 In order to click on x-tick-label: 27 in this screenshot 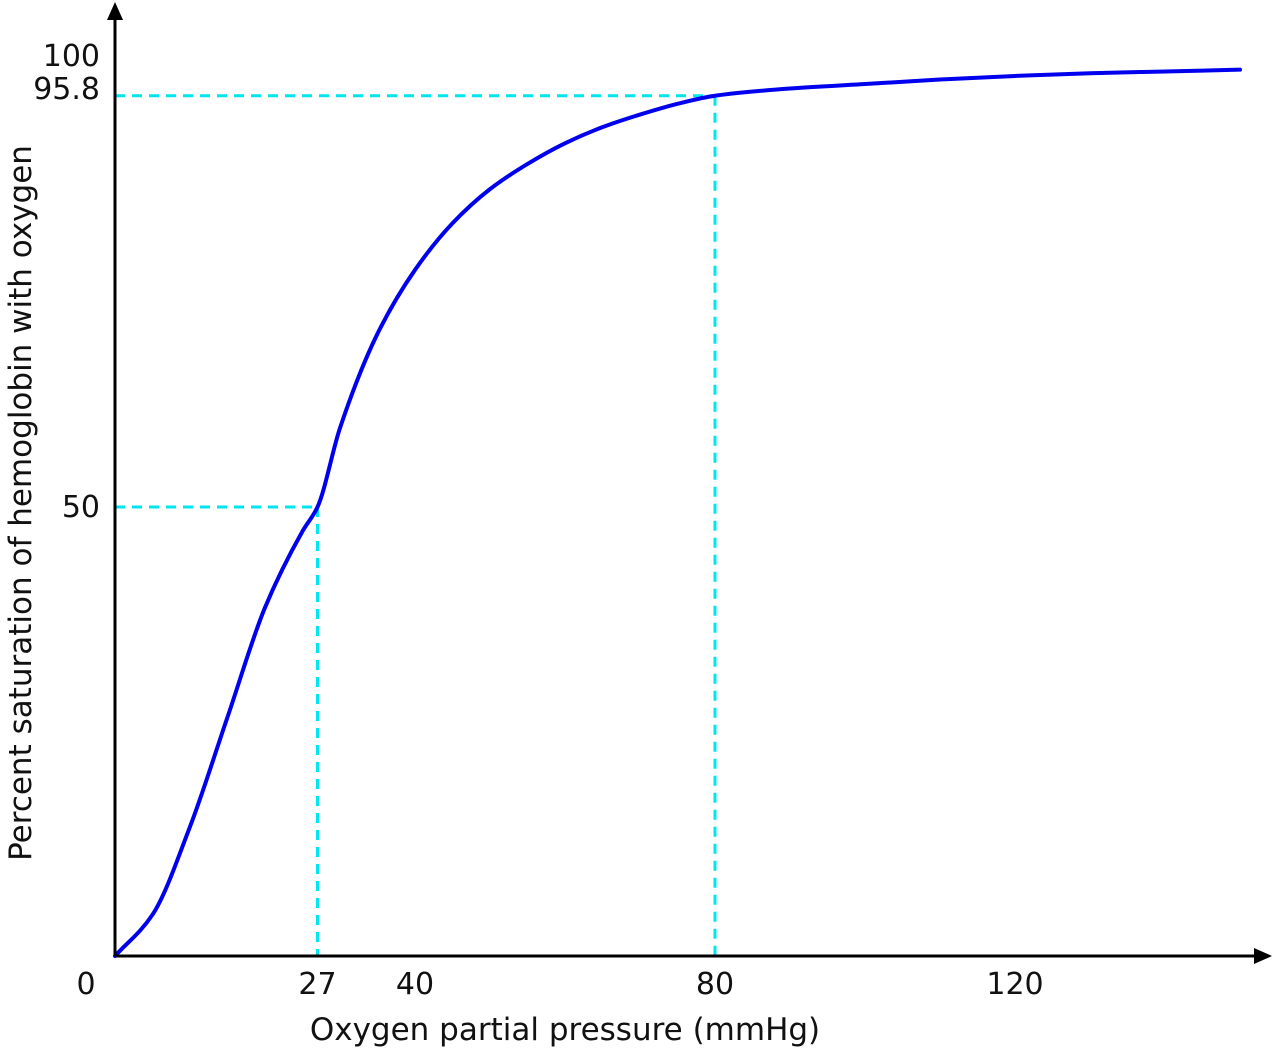, I will do `click(317, 984)`.